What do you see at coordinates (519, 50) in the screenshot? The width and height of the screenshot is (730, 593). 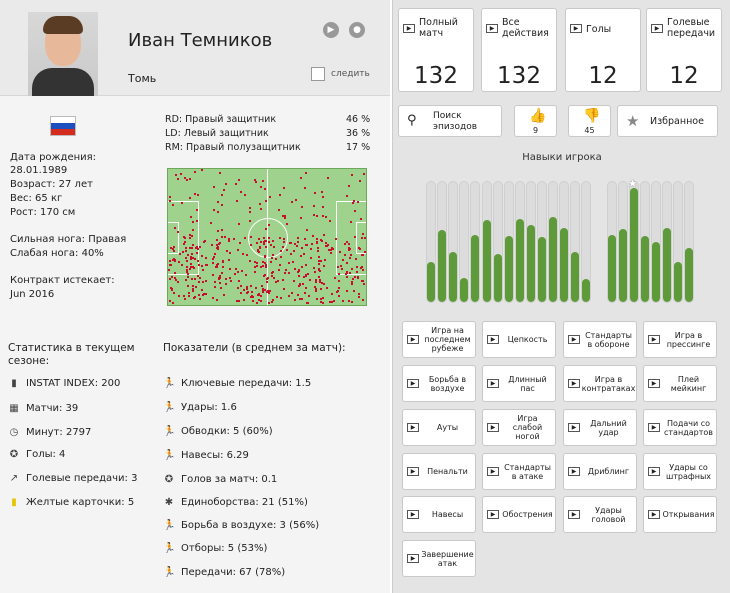 I see `tile-all-actions: ▶ Все действия 132` at bounding box center [519, 50].